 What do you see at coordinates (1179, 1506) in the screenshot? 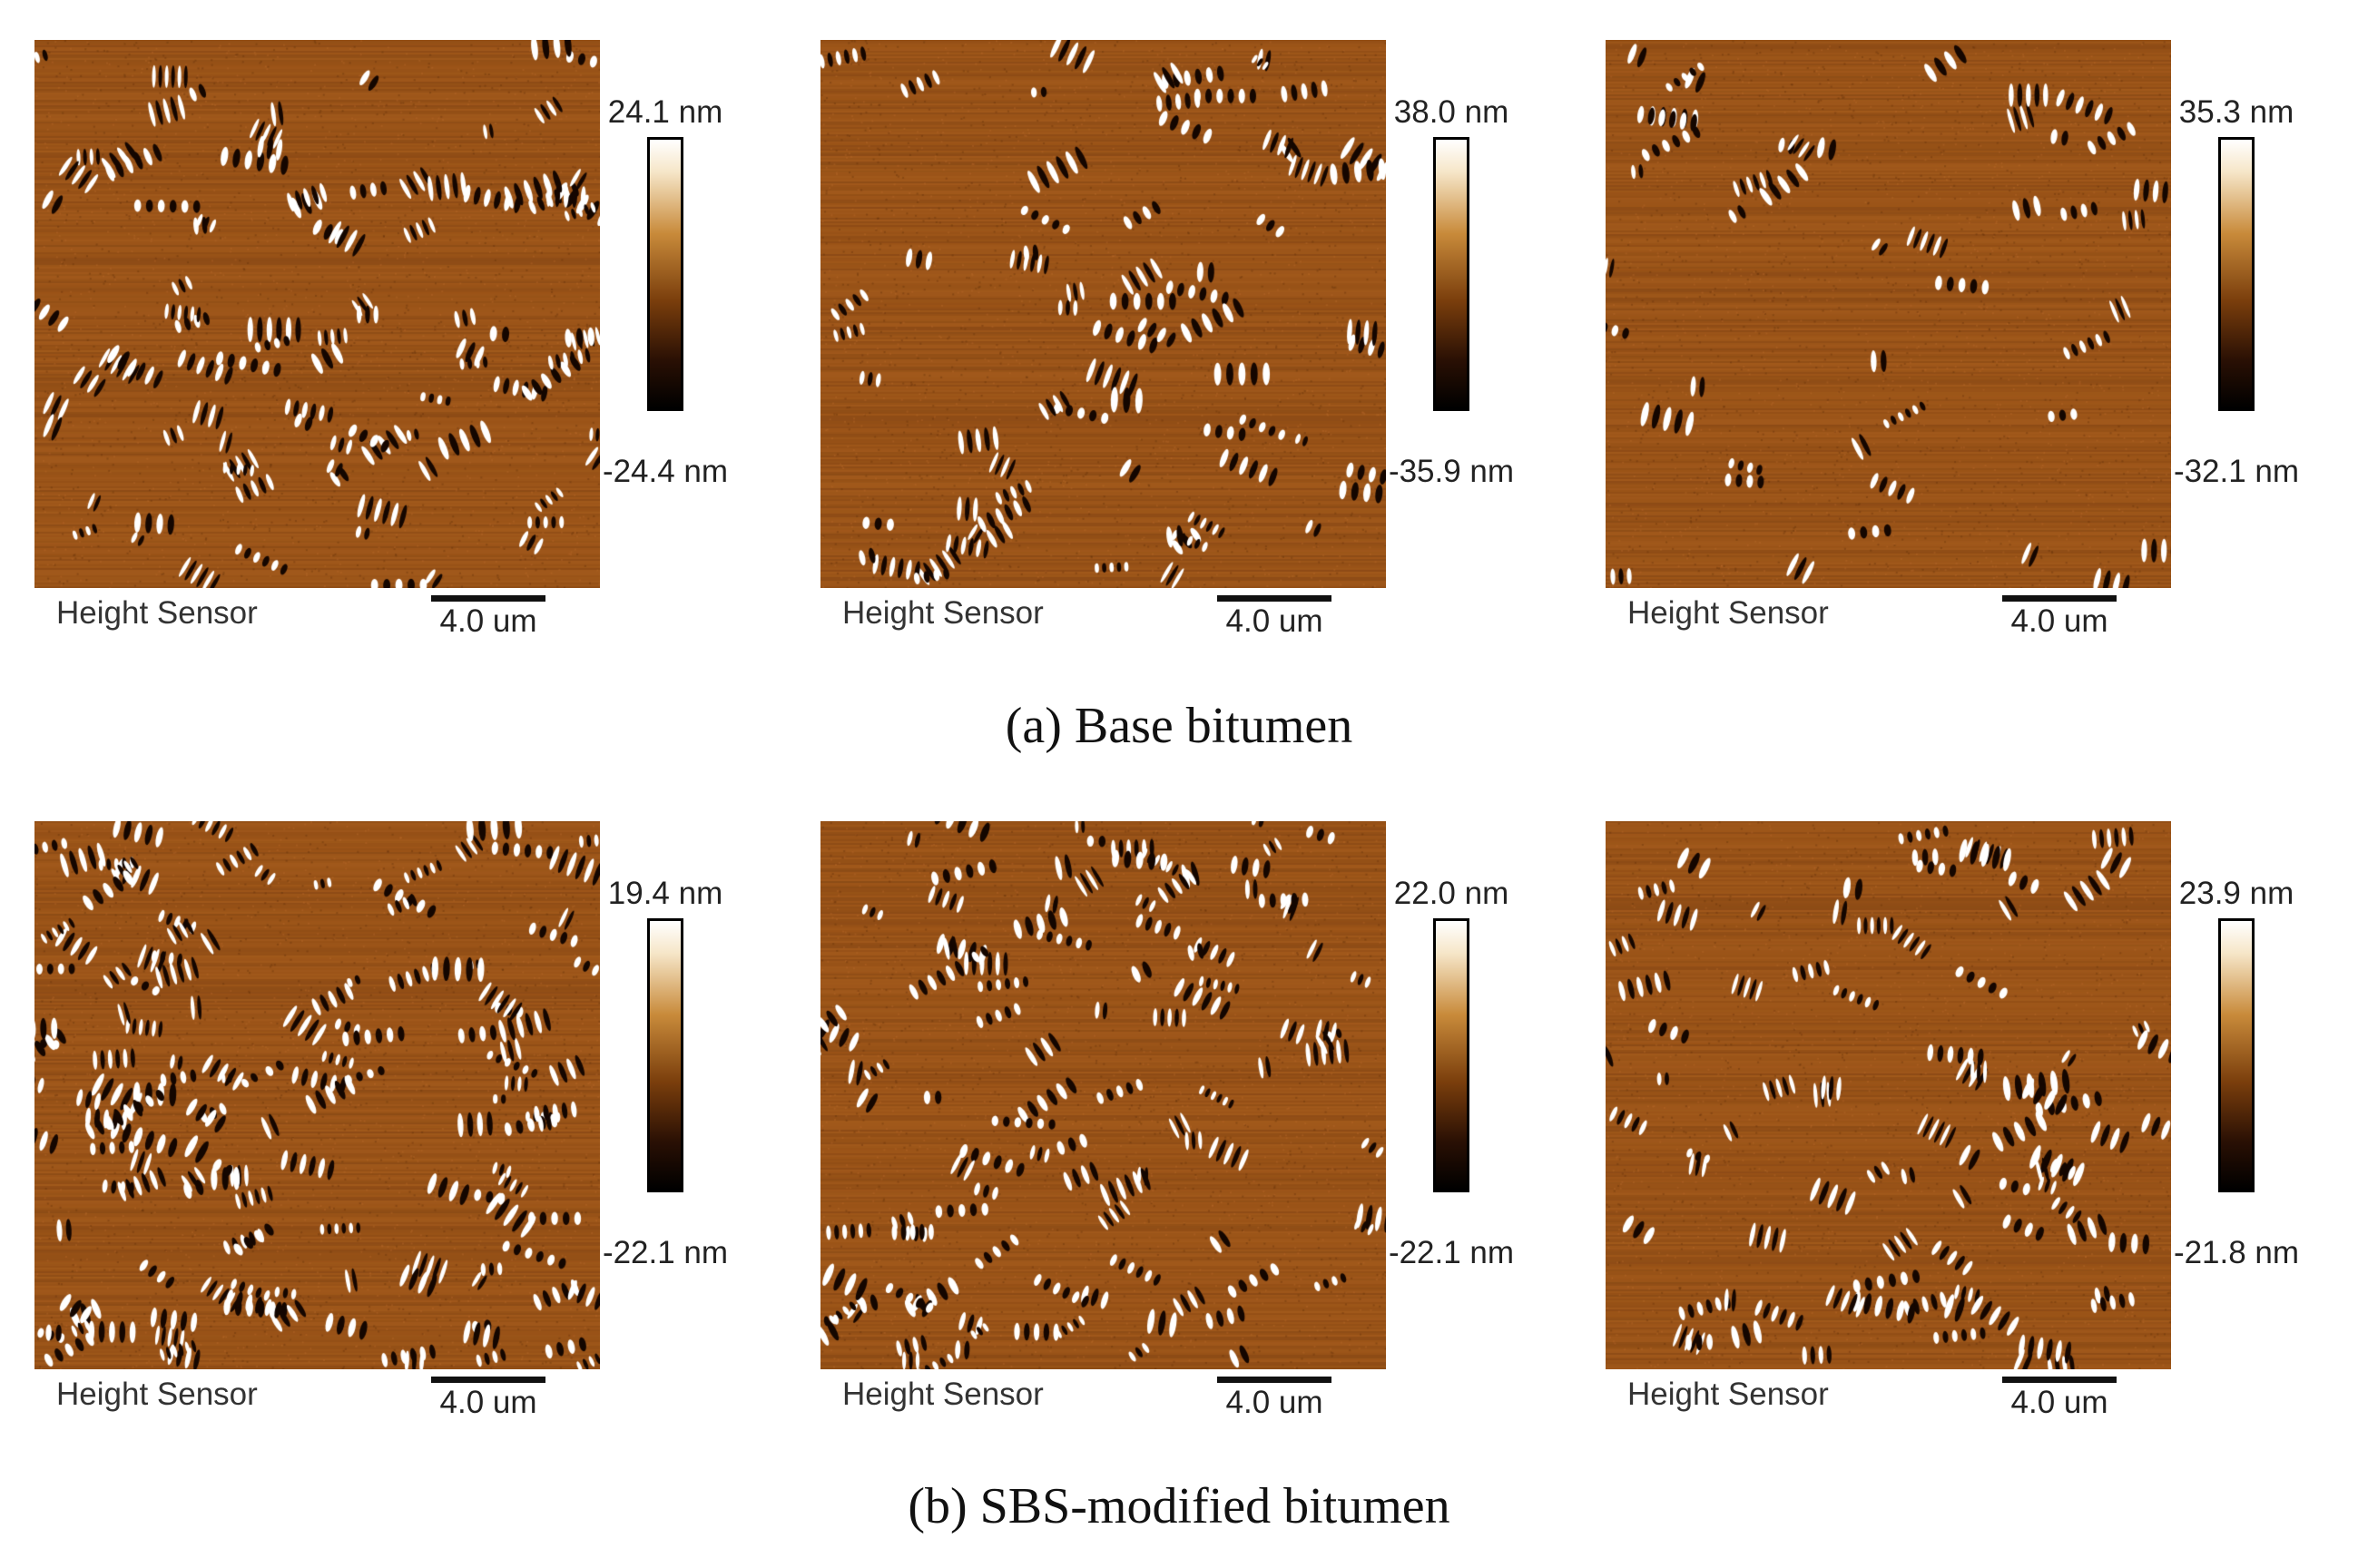
I see `group-label-b: (b) SBS-modified bitumen` at bounding box center [1179, 1506].